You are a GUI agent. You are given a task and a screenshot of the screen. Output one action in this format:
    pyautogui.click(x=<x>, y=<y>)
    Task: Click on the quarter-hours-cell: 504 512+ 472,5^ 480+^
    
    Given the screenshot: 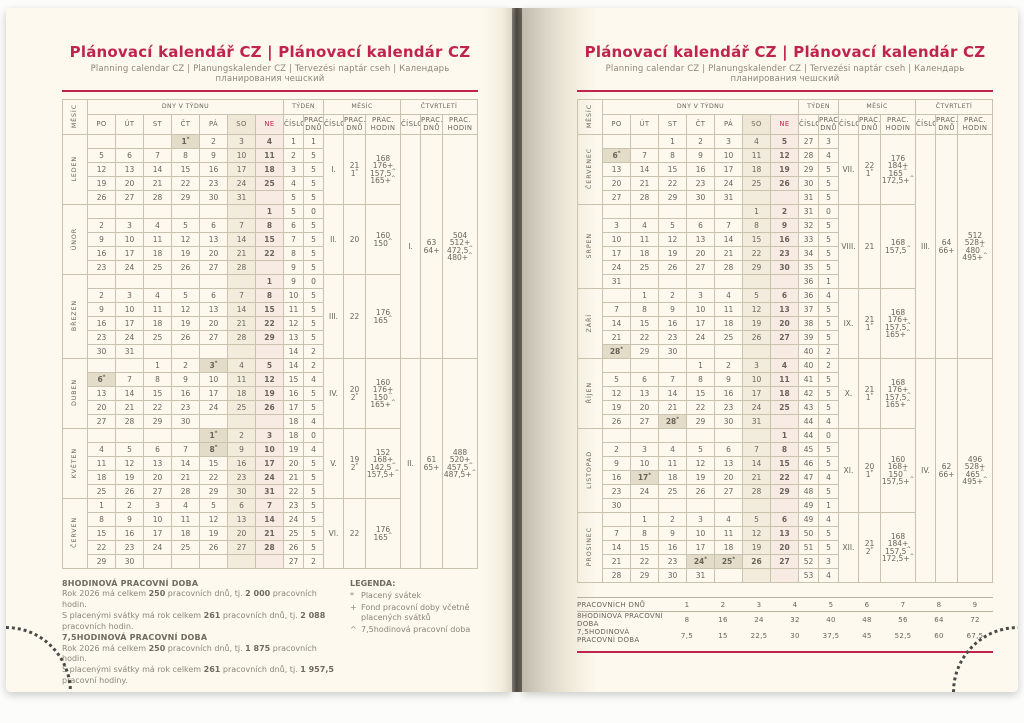 What is the action you would take?
    pyautogui.click(x=460, y=246)
    